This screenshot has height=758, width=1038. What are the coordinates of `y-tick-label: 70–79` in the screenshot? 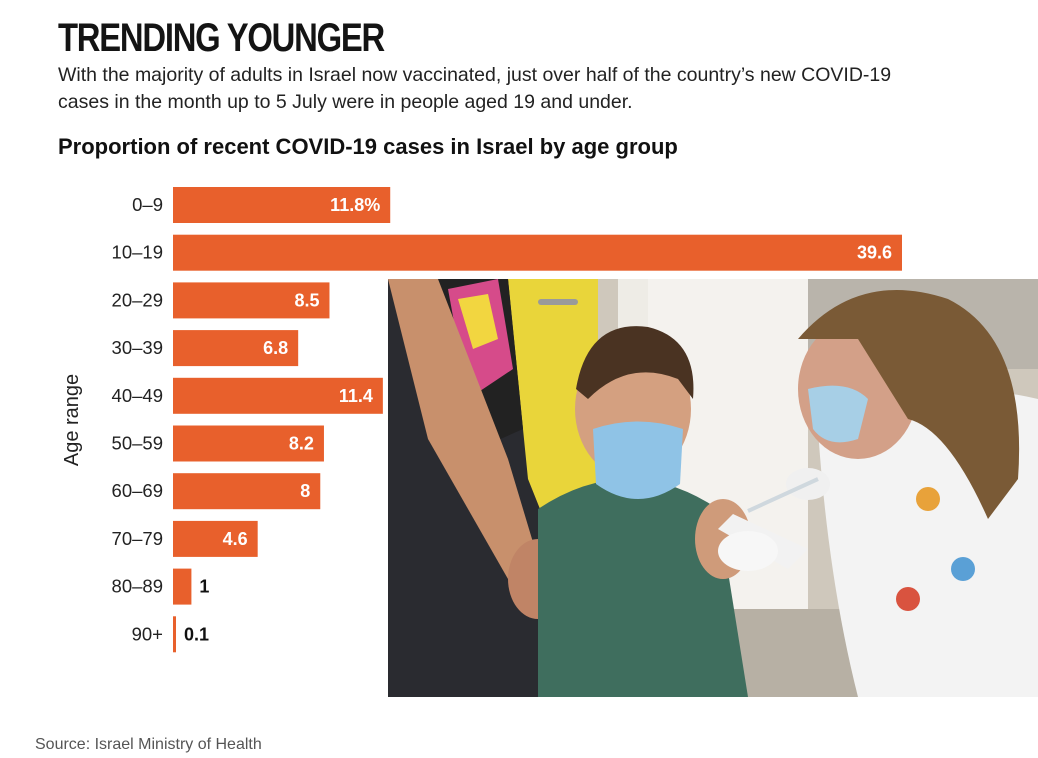 It's located at (137, 538).